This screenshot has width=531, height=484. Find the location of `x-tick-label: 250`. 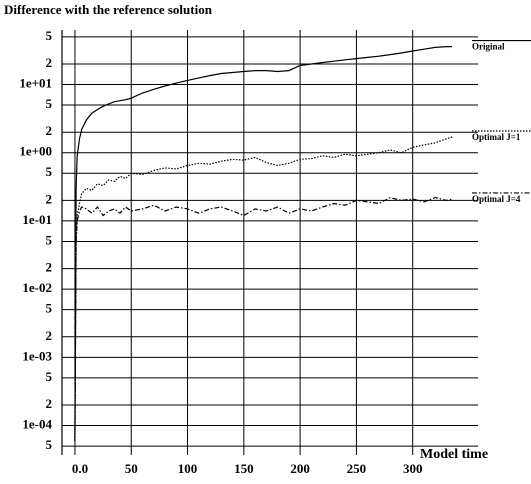

x-tick-label: 250 is located at coordinates (357, 468).